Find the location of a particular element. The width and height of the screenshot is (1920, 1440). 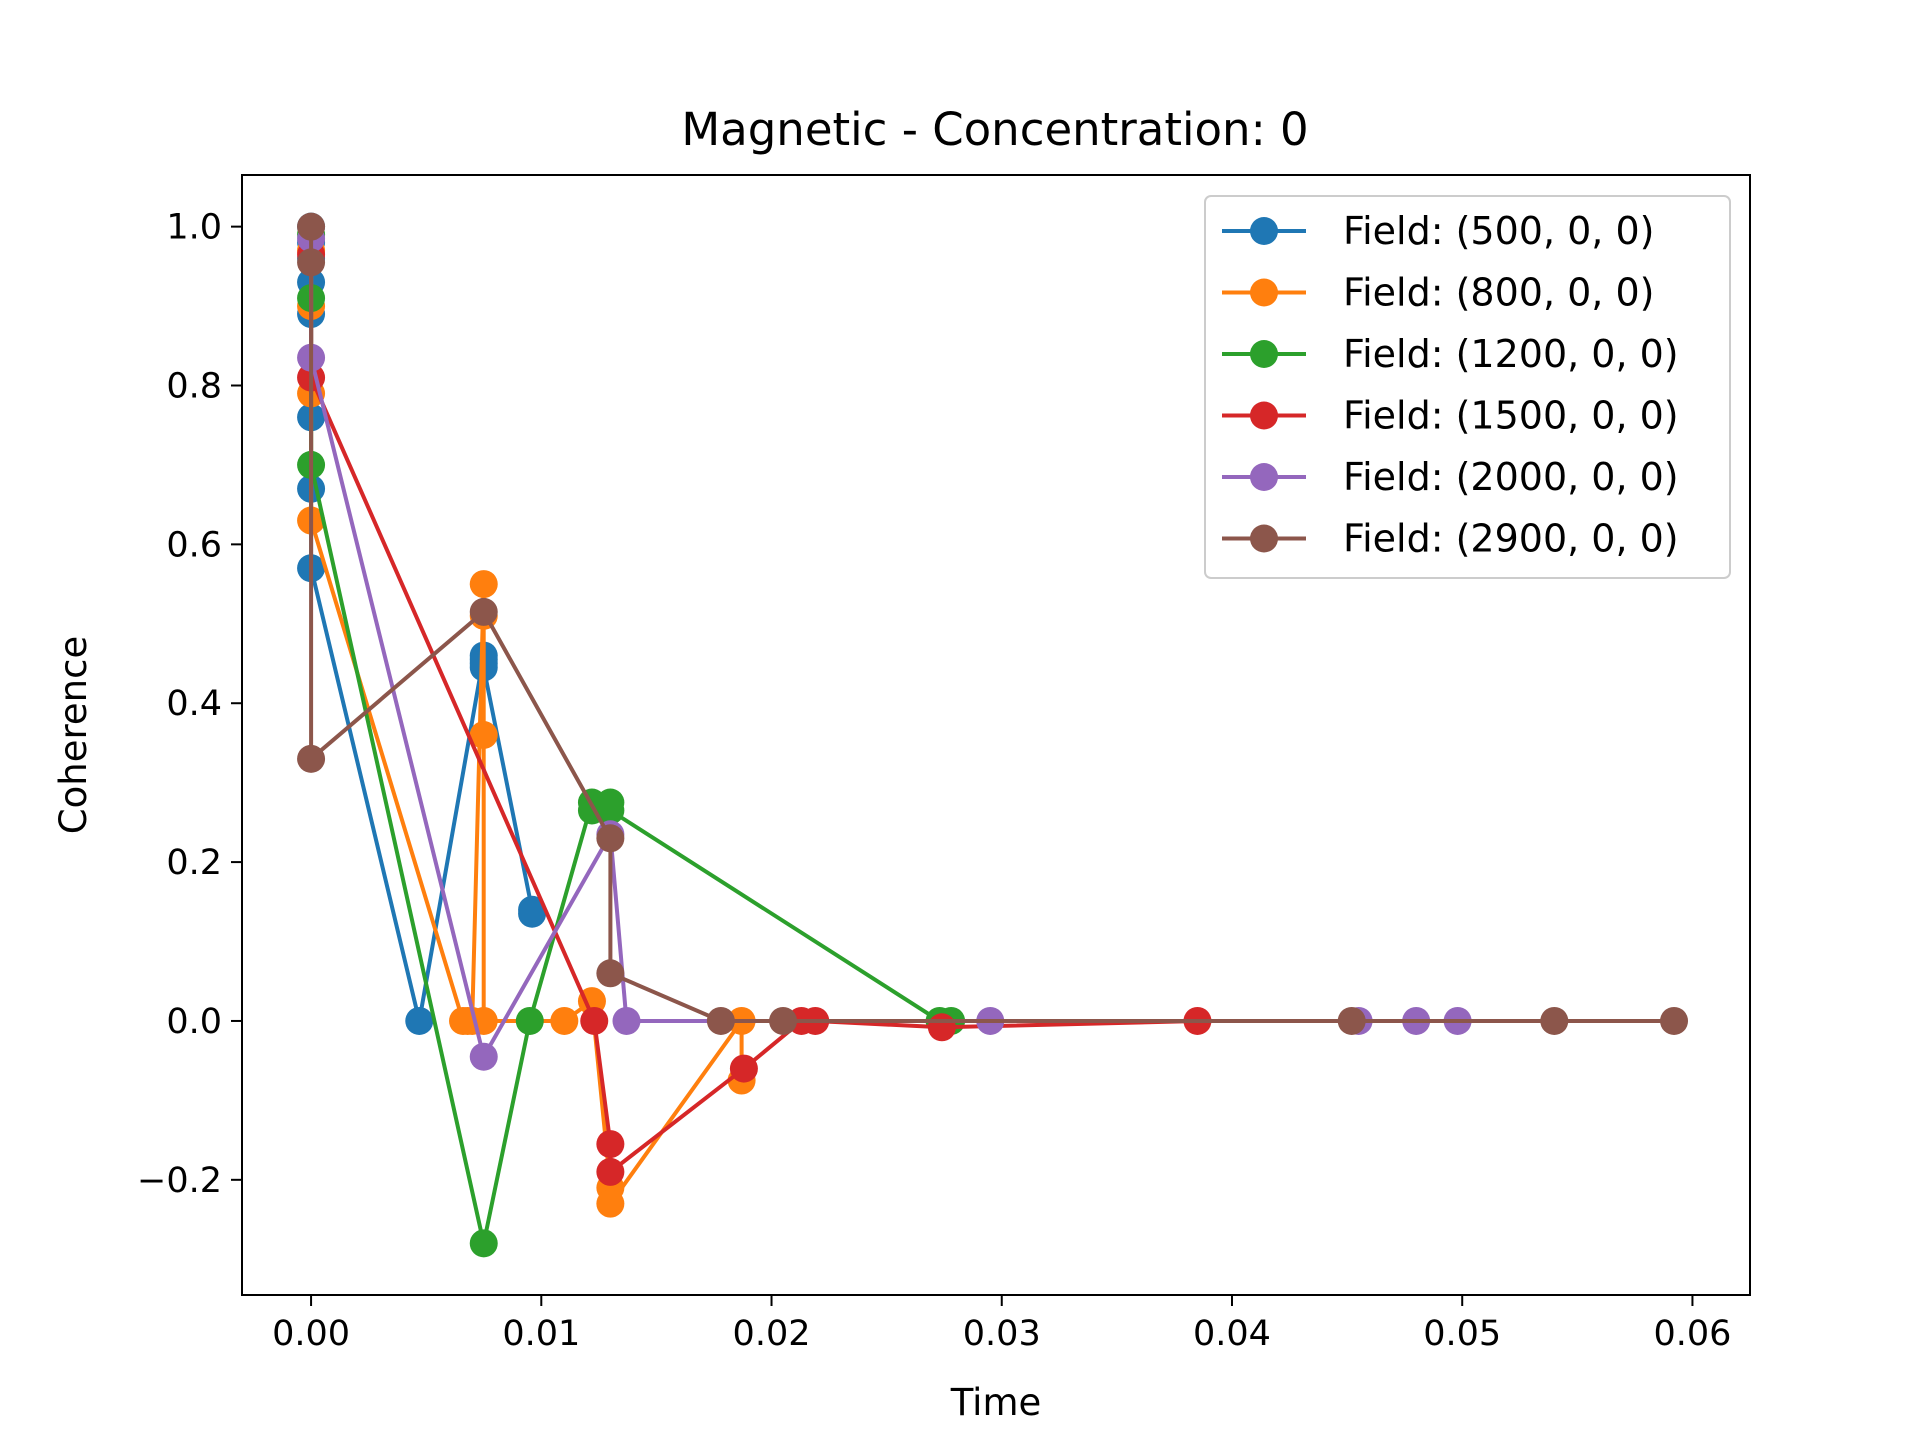

x-tick-label: 0.04 is located at coordinates (1232, 1334).